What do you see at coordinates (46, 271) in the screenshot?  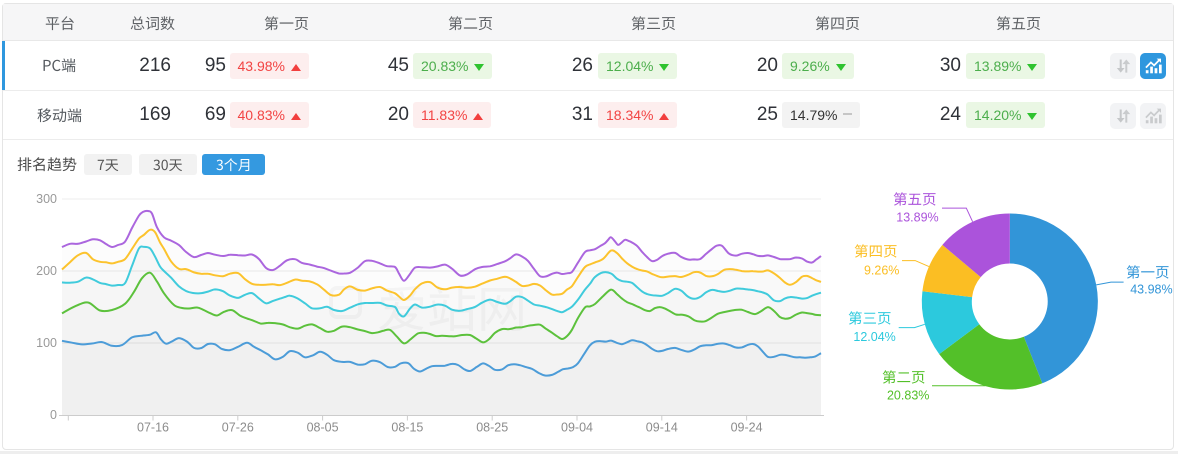 I see `svg-text: 200` at bounding box center [46, 271].